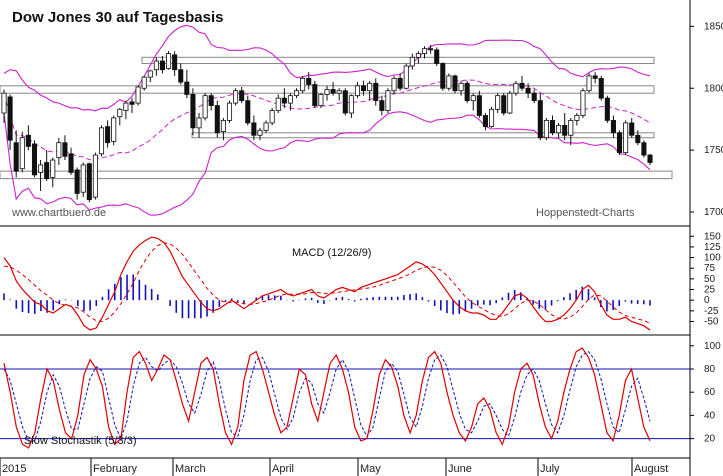 Image resolution: width=723 pixels, height=476 pixels. I want to click on month-label: July, so click(550, 469).